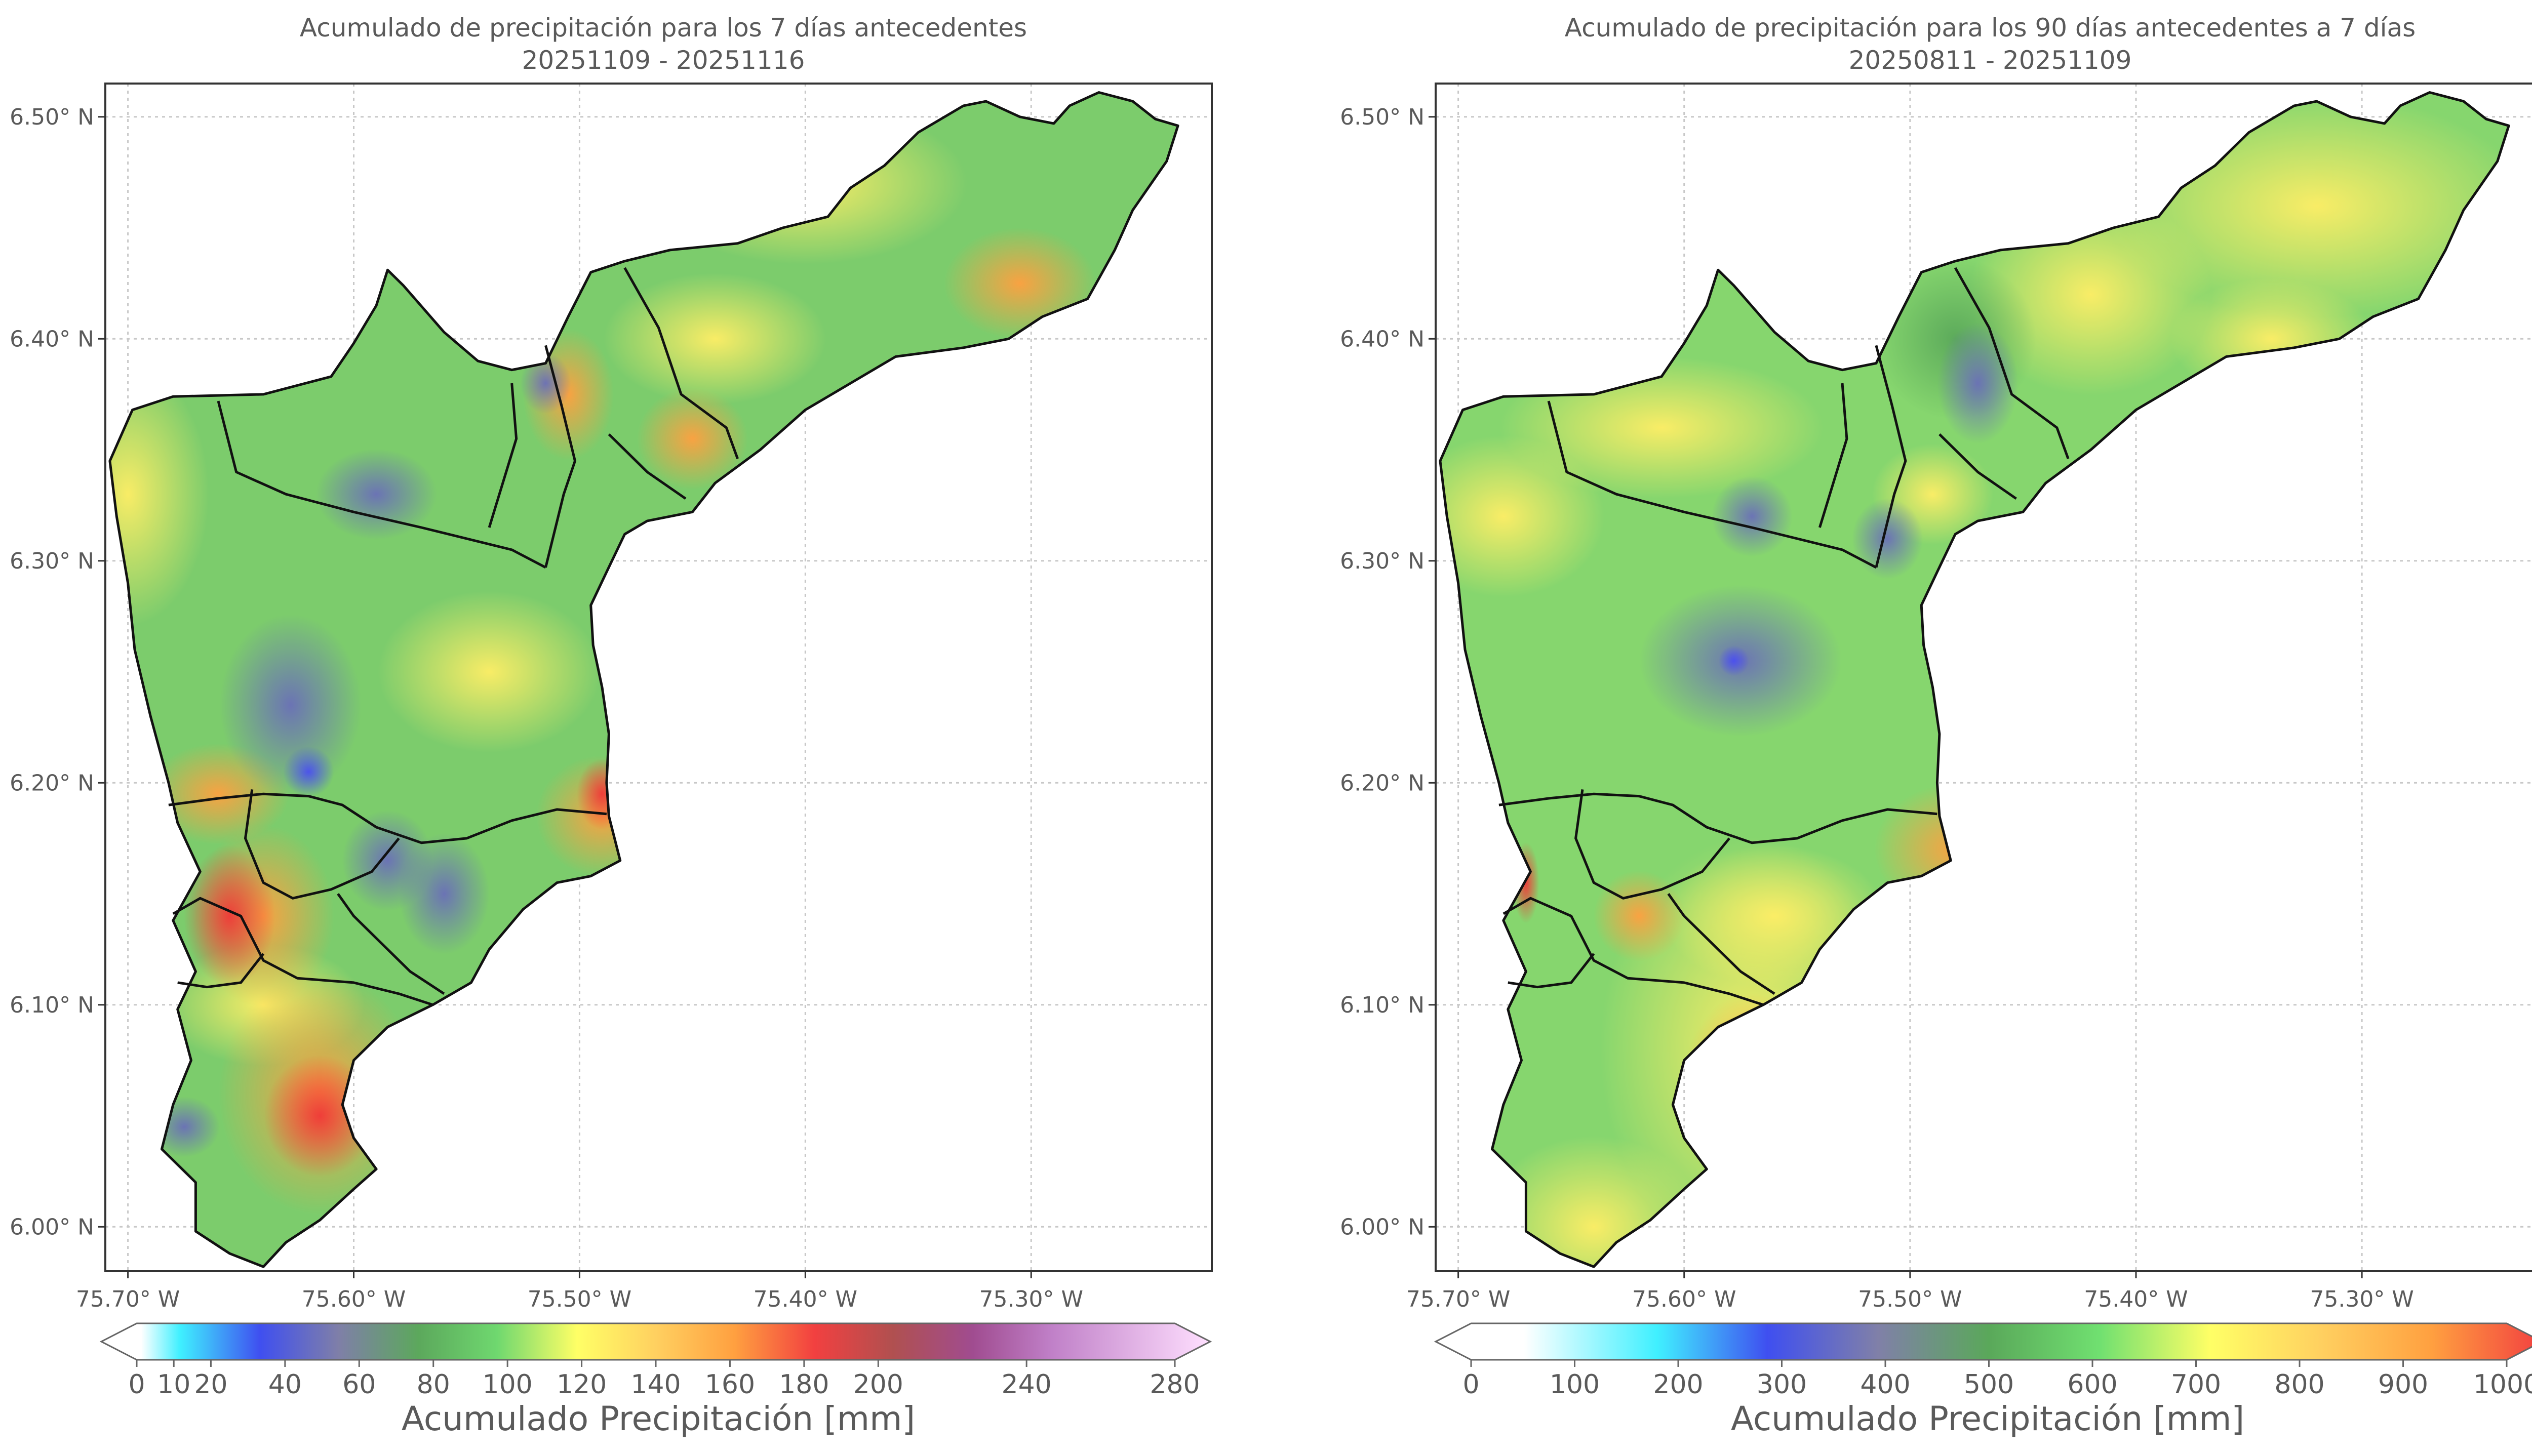 Image resolution: width=2532 pixels, height=1456 pixels. I want to click on panel-1-subbasin-boundaries, so click(453, 636).